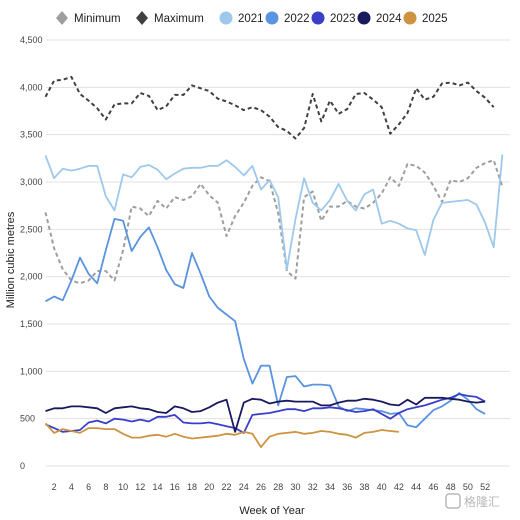  What do you see at coordinates (71, 487) in the screenshot?
I see `x-tick-label: 4` at bounding box center [71, 487].